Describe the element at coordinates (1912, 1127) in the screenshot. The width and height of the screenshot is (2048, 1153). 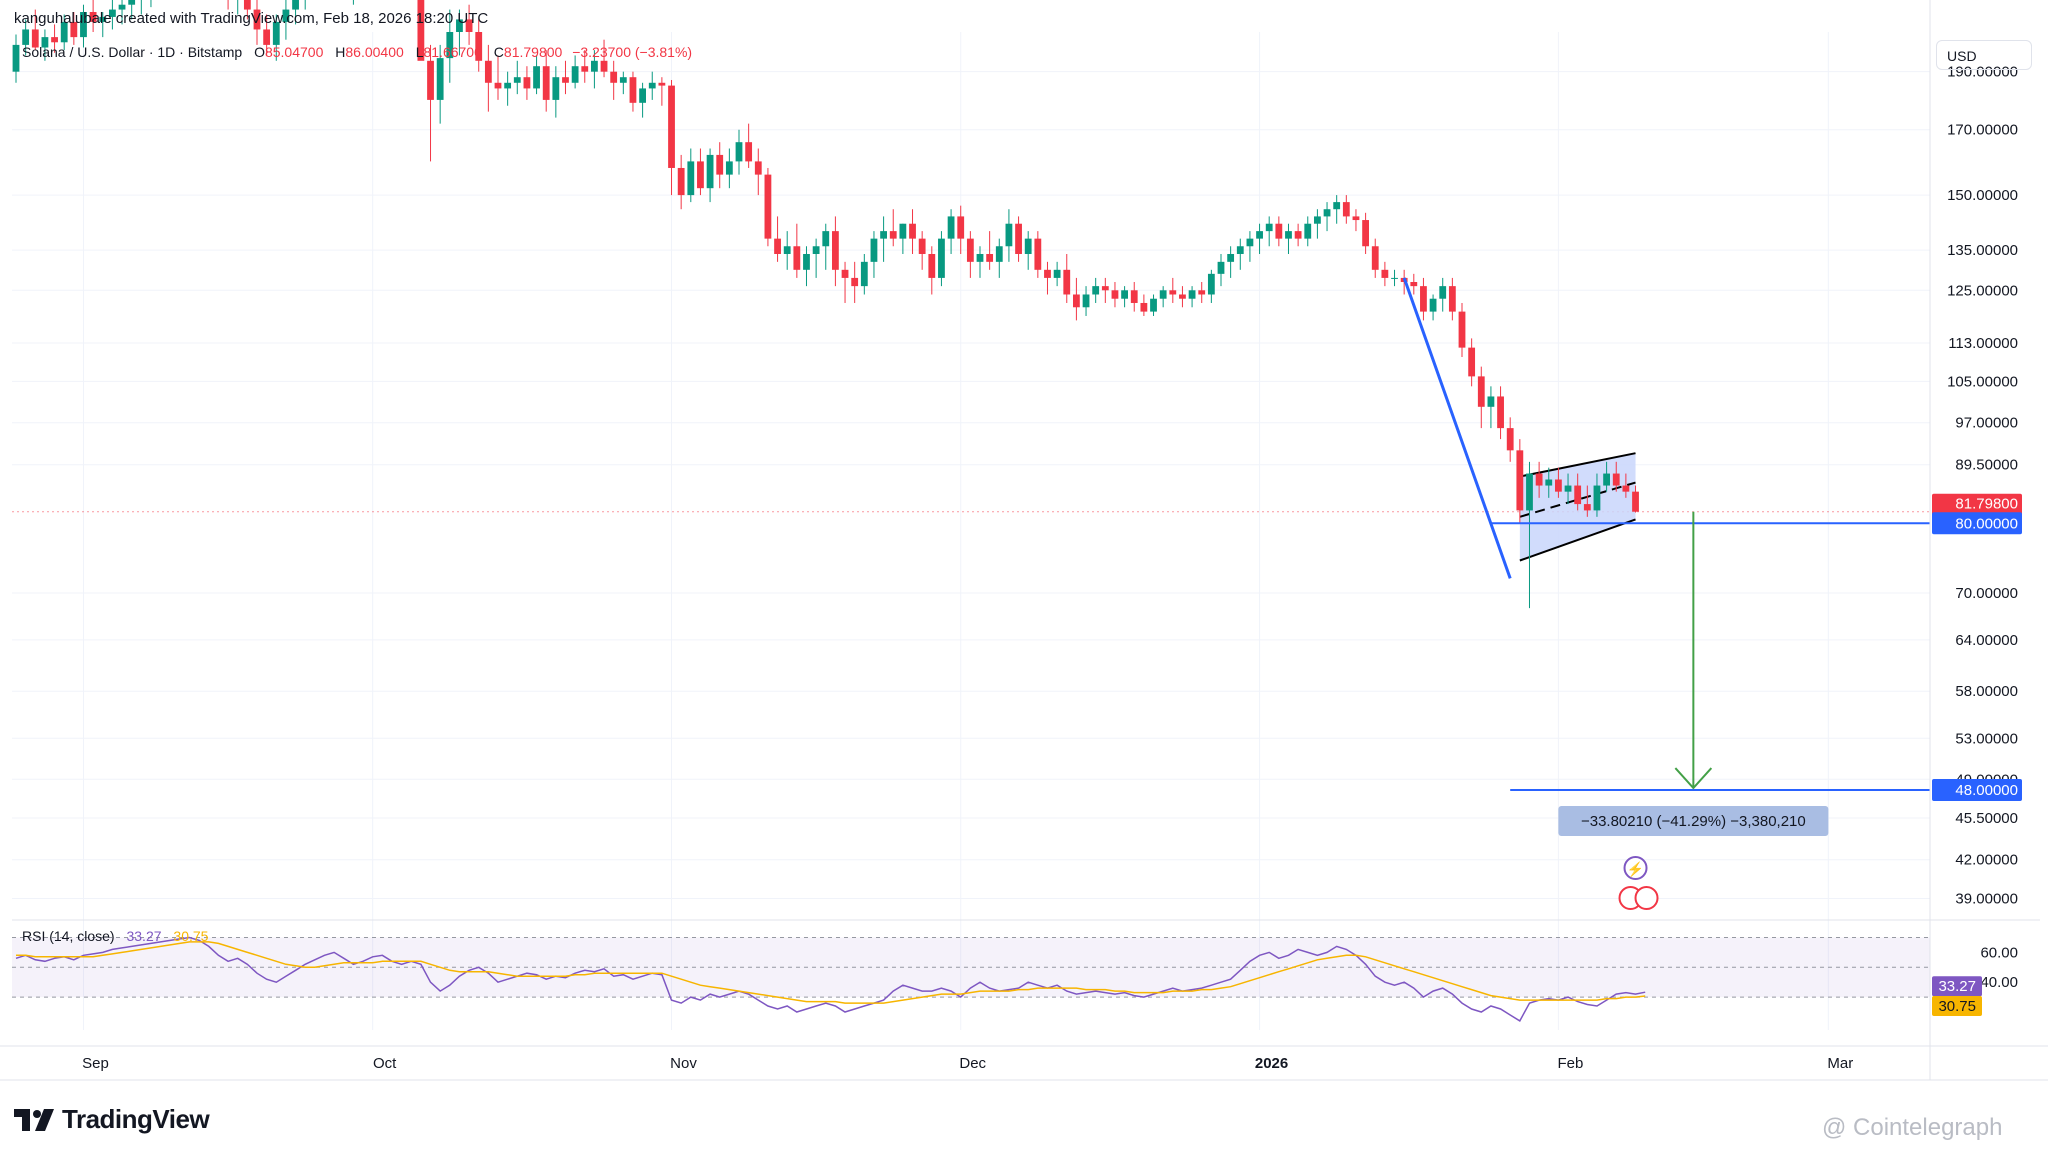
I see `cointelegraph-watermark: @ Cointelegraph` at that location.